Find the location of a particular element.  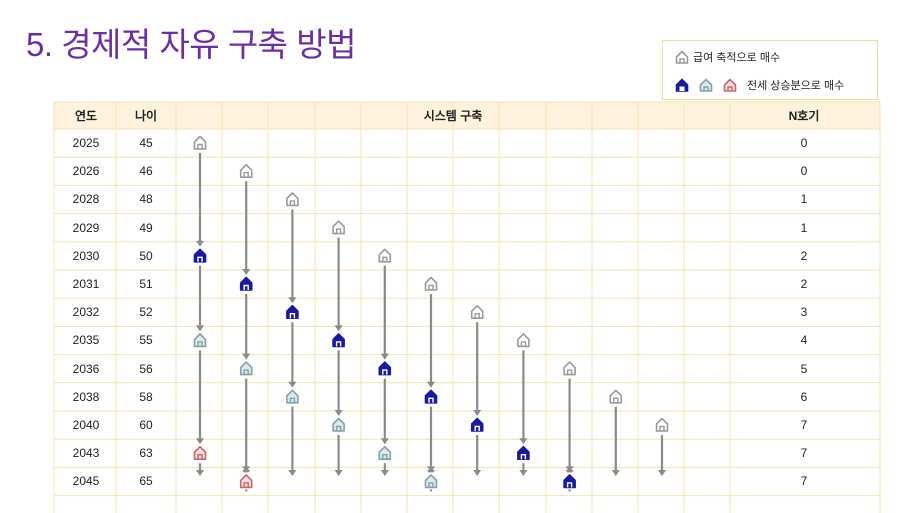

house-blue-icon is located at coordinates (682, 85).